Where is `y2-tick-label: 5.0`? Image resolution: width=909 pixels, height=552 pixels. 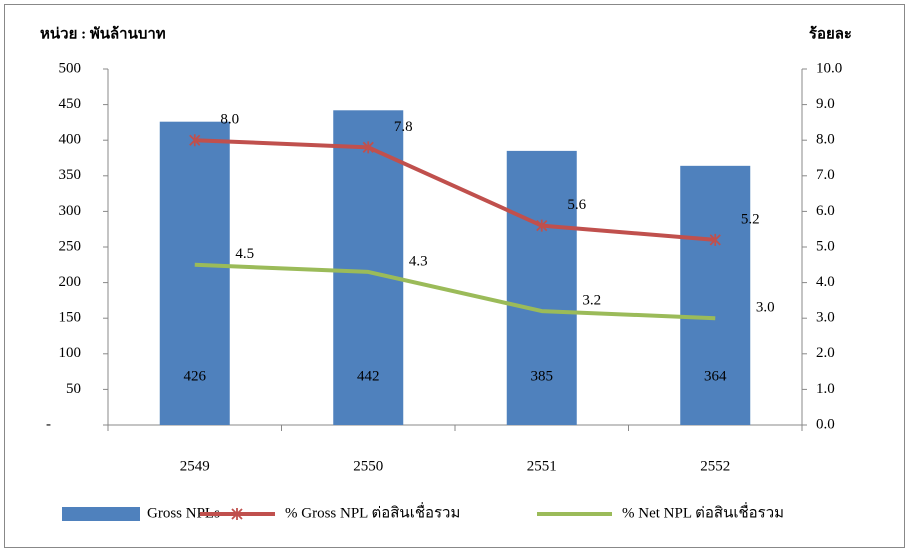
y2-tick-label: 5.0 is located at coordinates (825, 246).